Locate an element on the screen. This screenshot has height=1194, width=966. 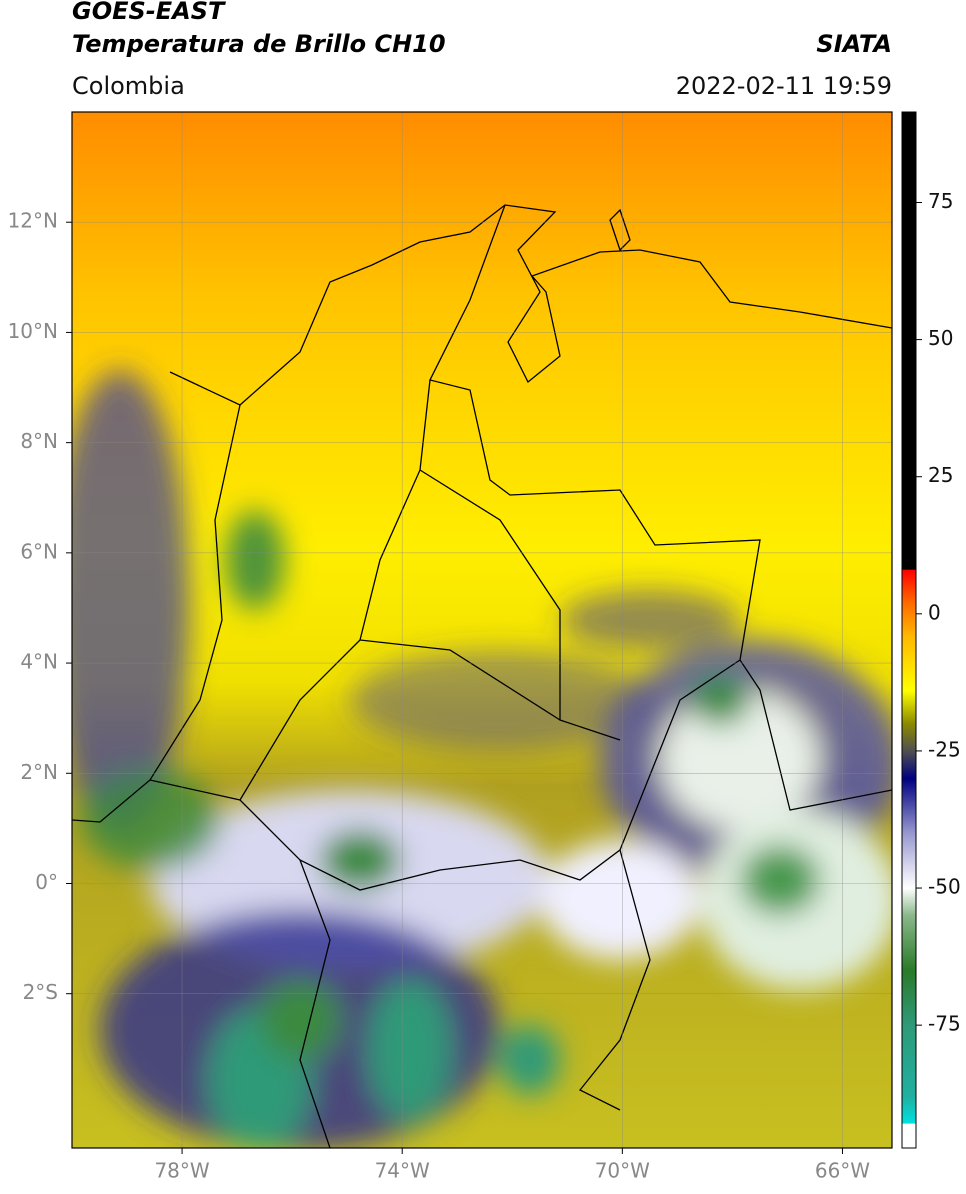
colorbar-tick-label: 25 is located at coordinates (940, 475).